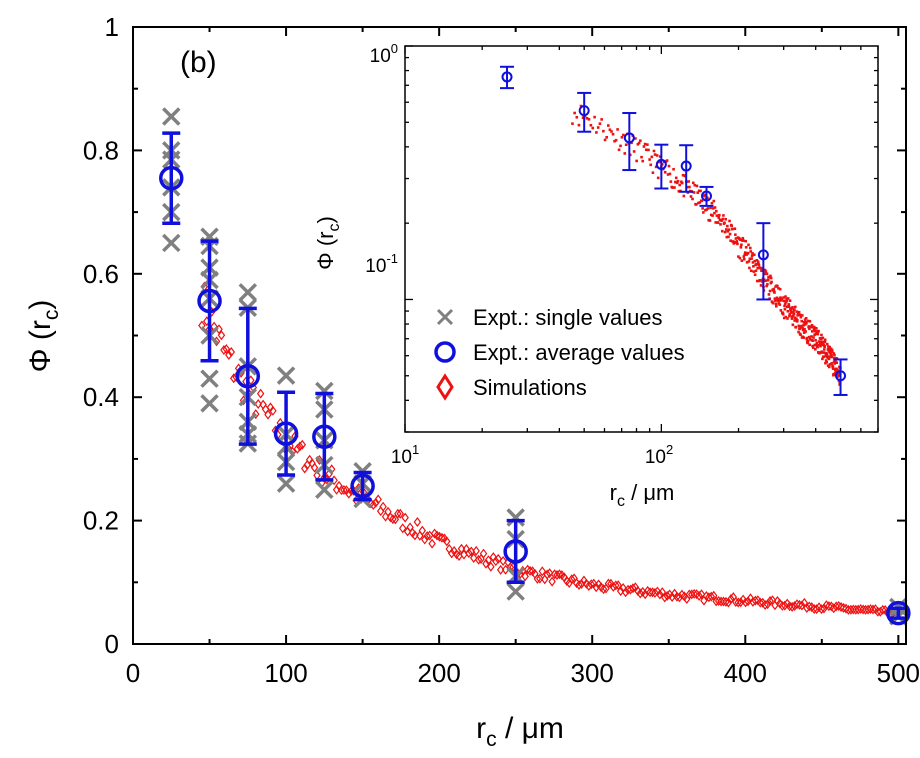 The width and height of the screenshot is (920, 758). What do you see at coordinates (520, 731) in the screenshot?
I see `main-x-axis-title: rc / μm` at bounding box center [520, 731].